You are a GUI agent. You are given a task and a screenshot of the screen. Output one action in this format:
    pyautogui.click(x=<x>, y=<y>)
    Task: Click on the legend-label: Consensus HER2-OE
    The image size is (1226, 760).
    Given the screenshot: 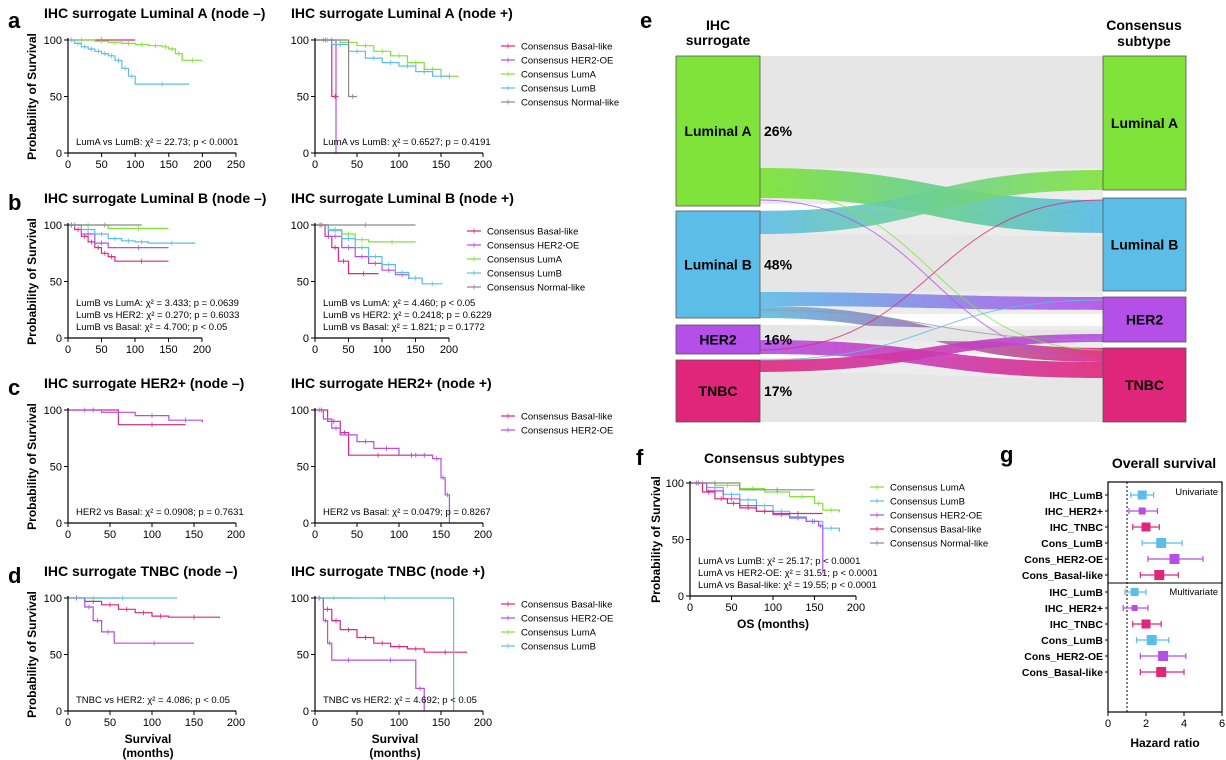 What is the action you would take?
    pyautogui.click(x=567, y=431)
    